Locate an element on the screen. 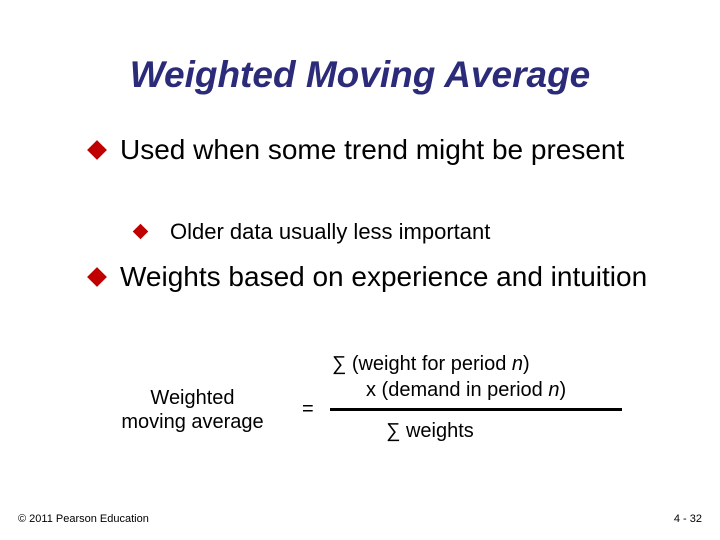 The height and width of the screenshot is (540, 720). fraction-bar is located at coordinates (476, 409).